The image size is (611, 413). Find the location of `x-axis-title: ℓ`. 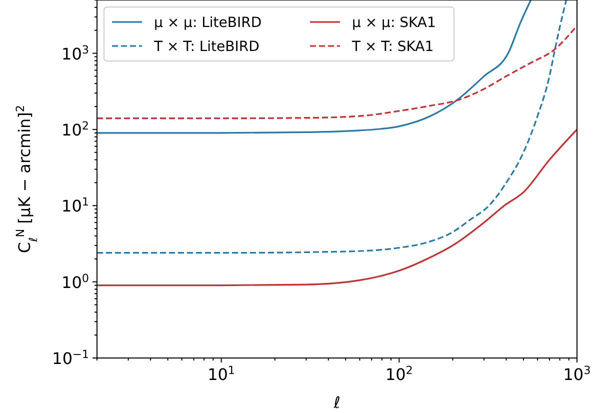

x-axis-title: ℓ is located at coordinates (336, 402).